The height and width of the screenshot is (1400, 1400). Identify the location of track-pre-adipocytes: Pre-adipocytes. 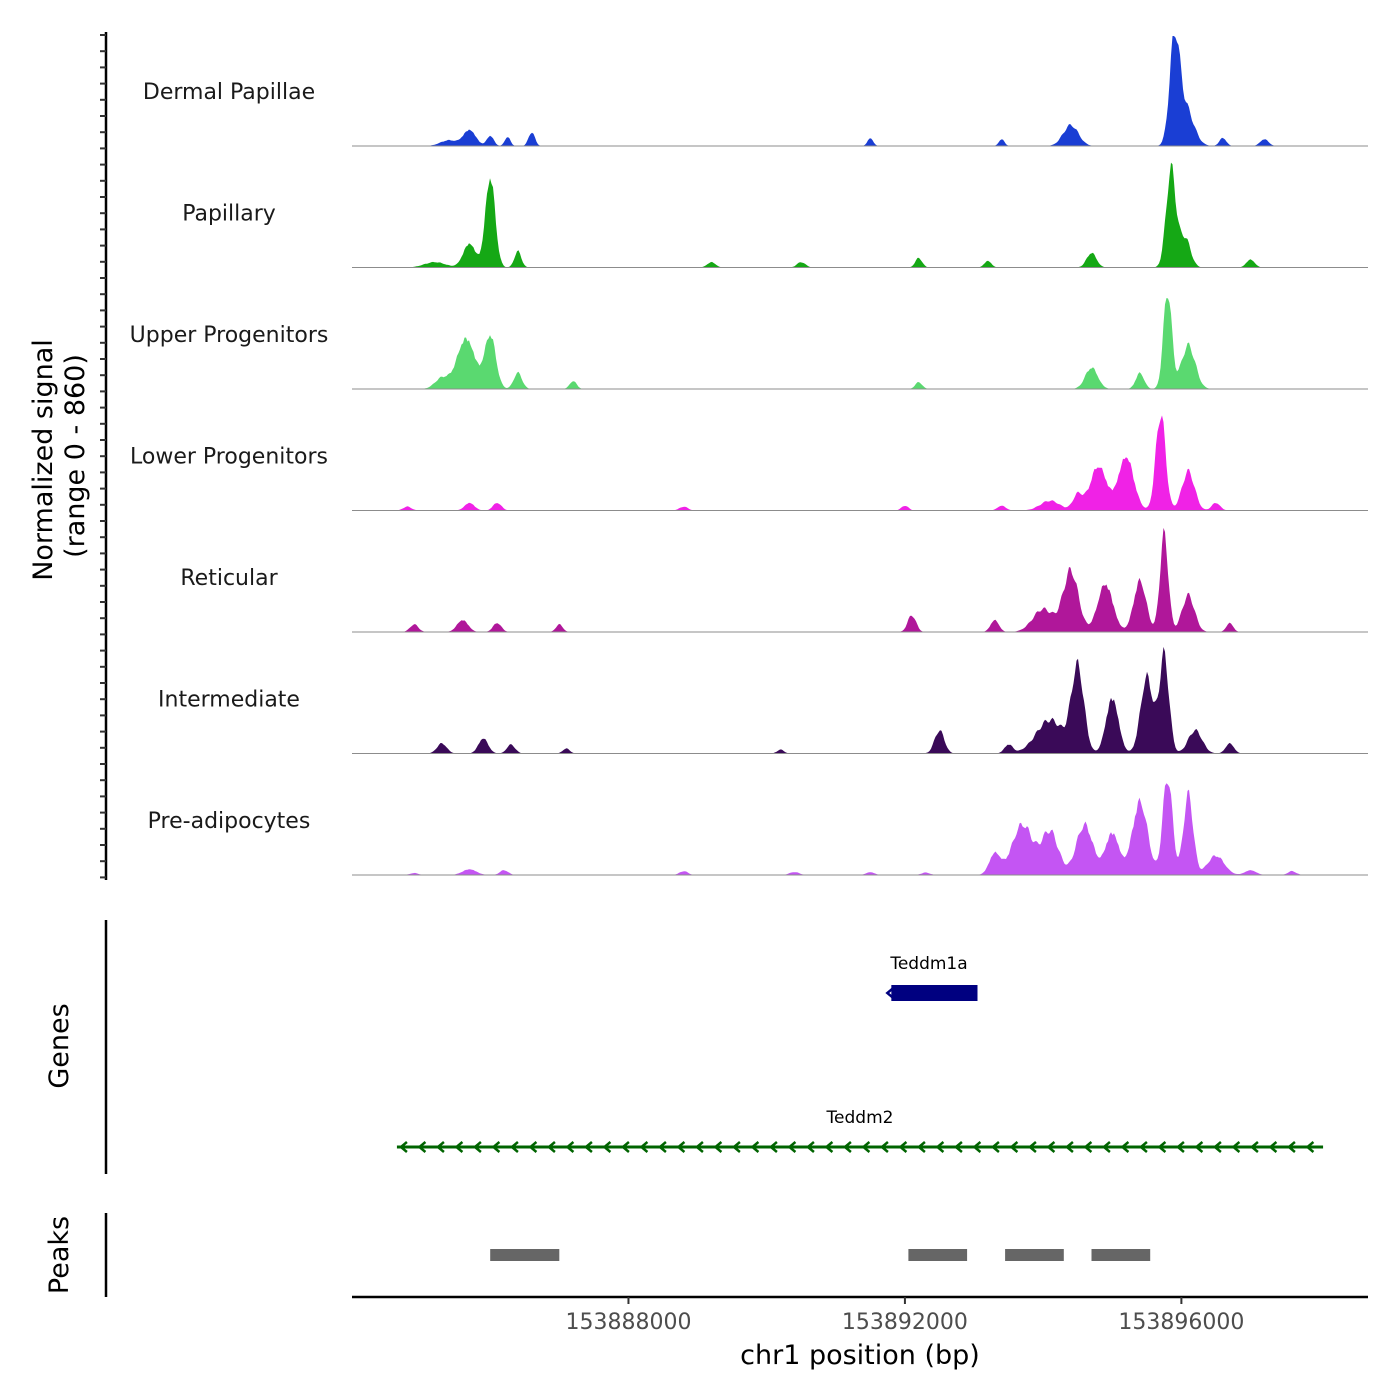
(758, 829).